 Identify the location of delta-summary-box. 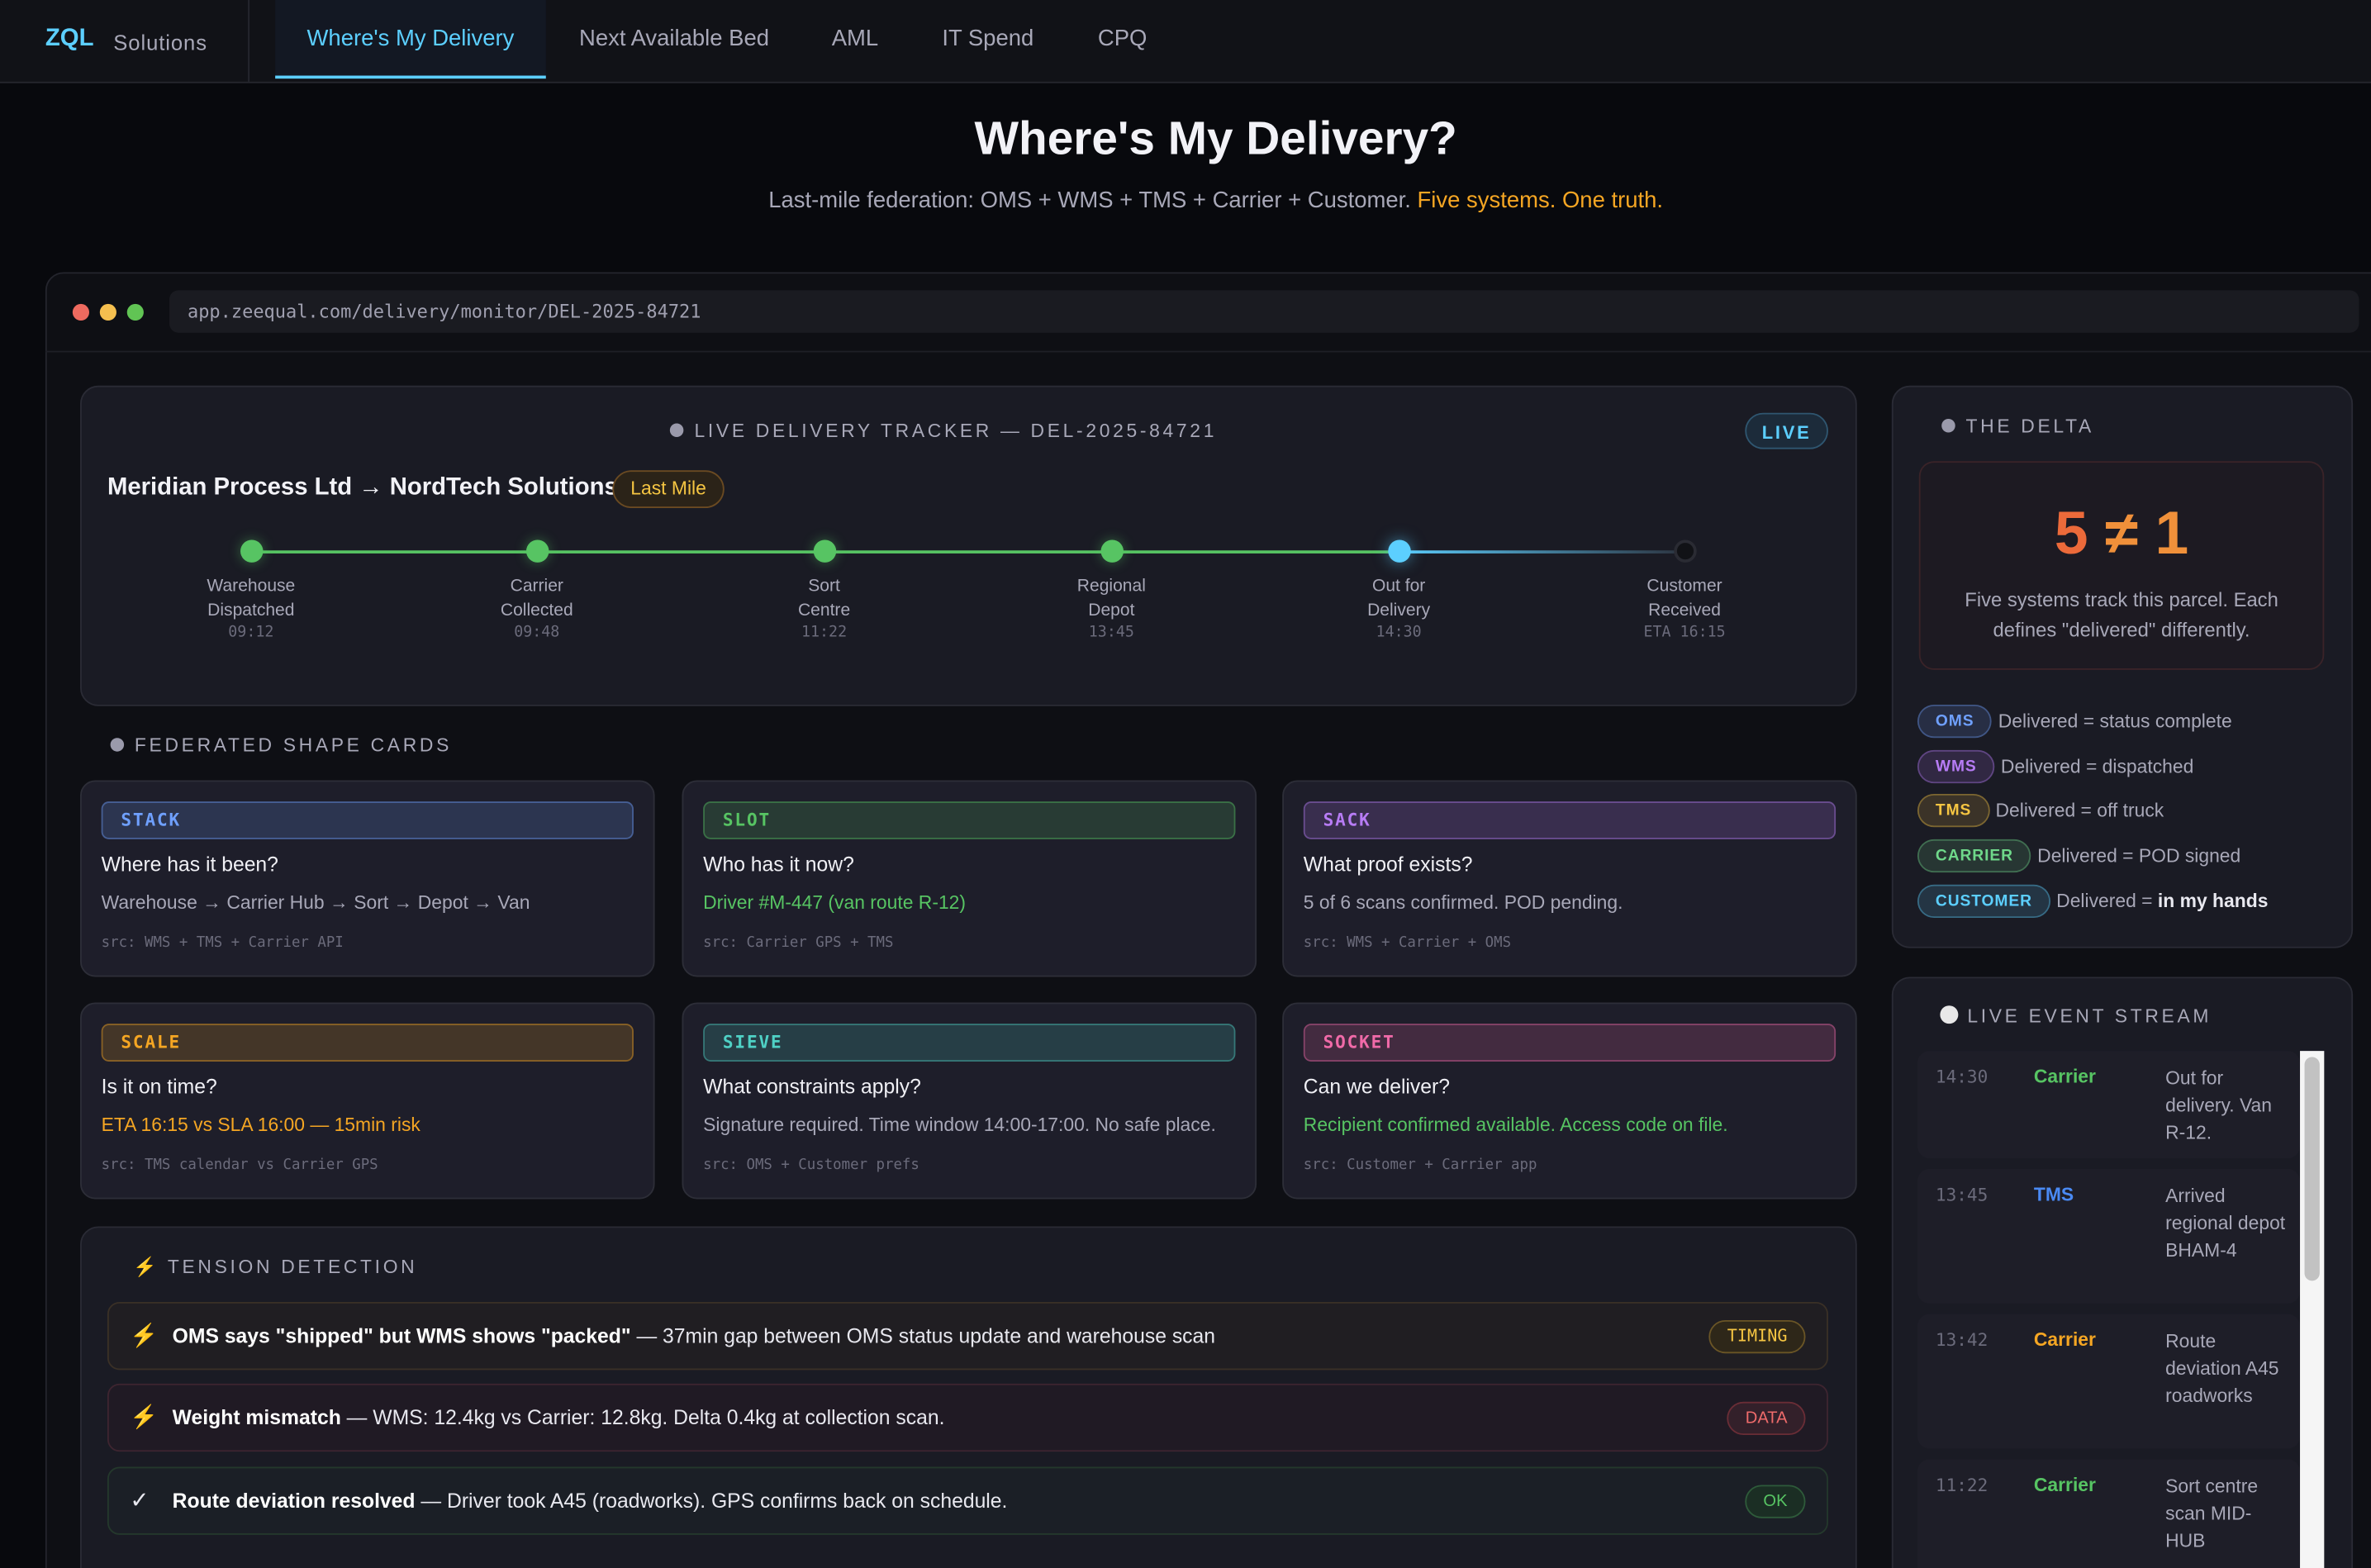
(2122, 565).